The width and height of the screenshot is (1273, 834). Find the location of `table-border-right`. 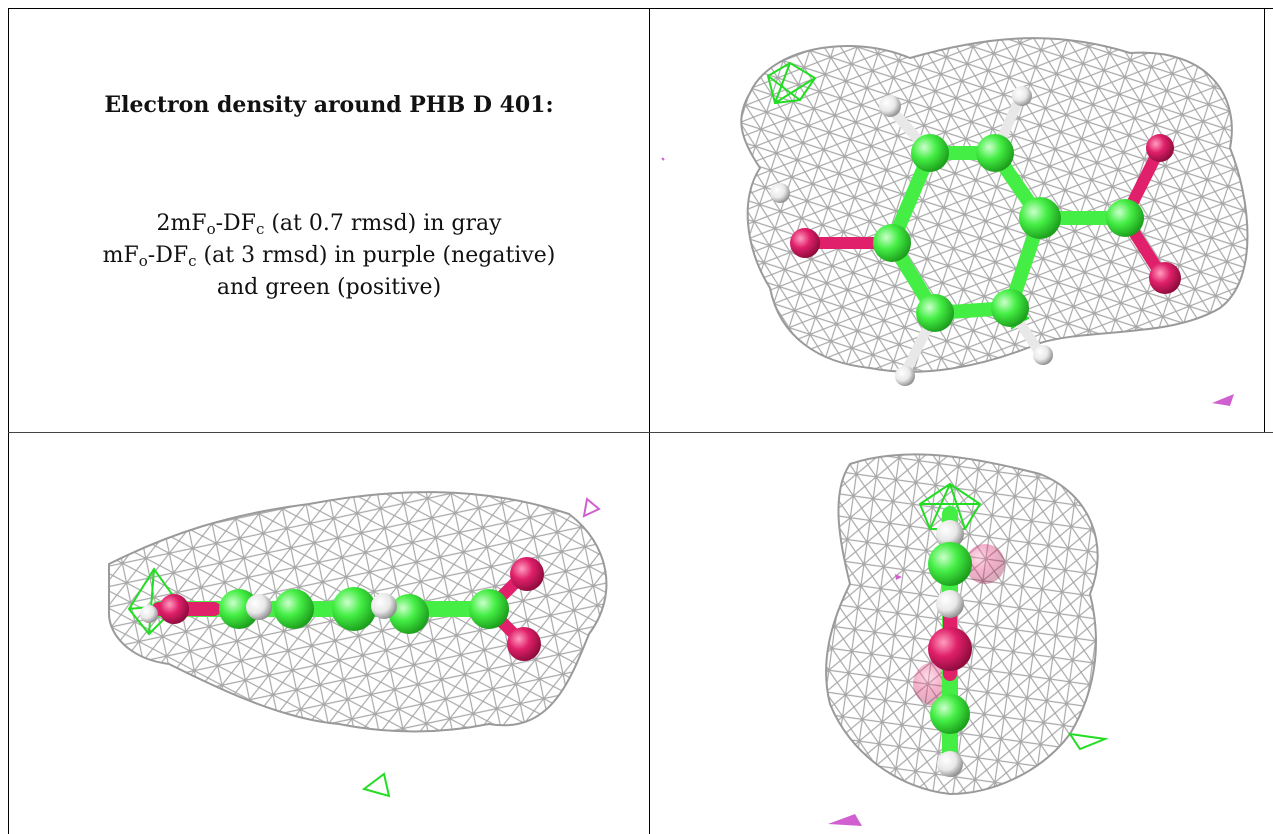

table-border-right is located at coordinates (1264, 220).